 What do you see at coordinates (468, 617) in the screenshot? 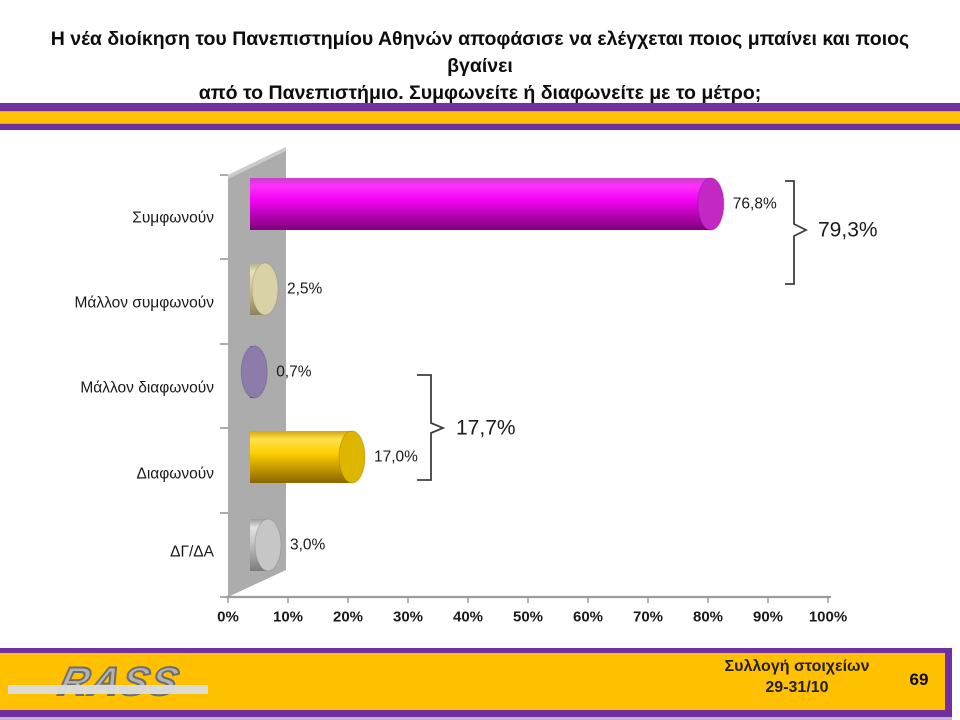
I see `x-tick-label: 40%` at bounding box center [468, 617].